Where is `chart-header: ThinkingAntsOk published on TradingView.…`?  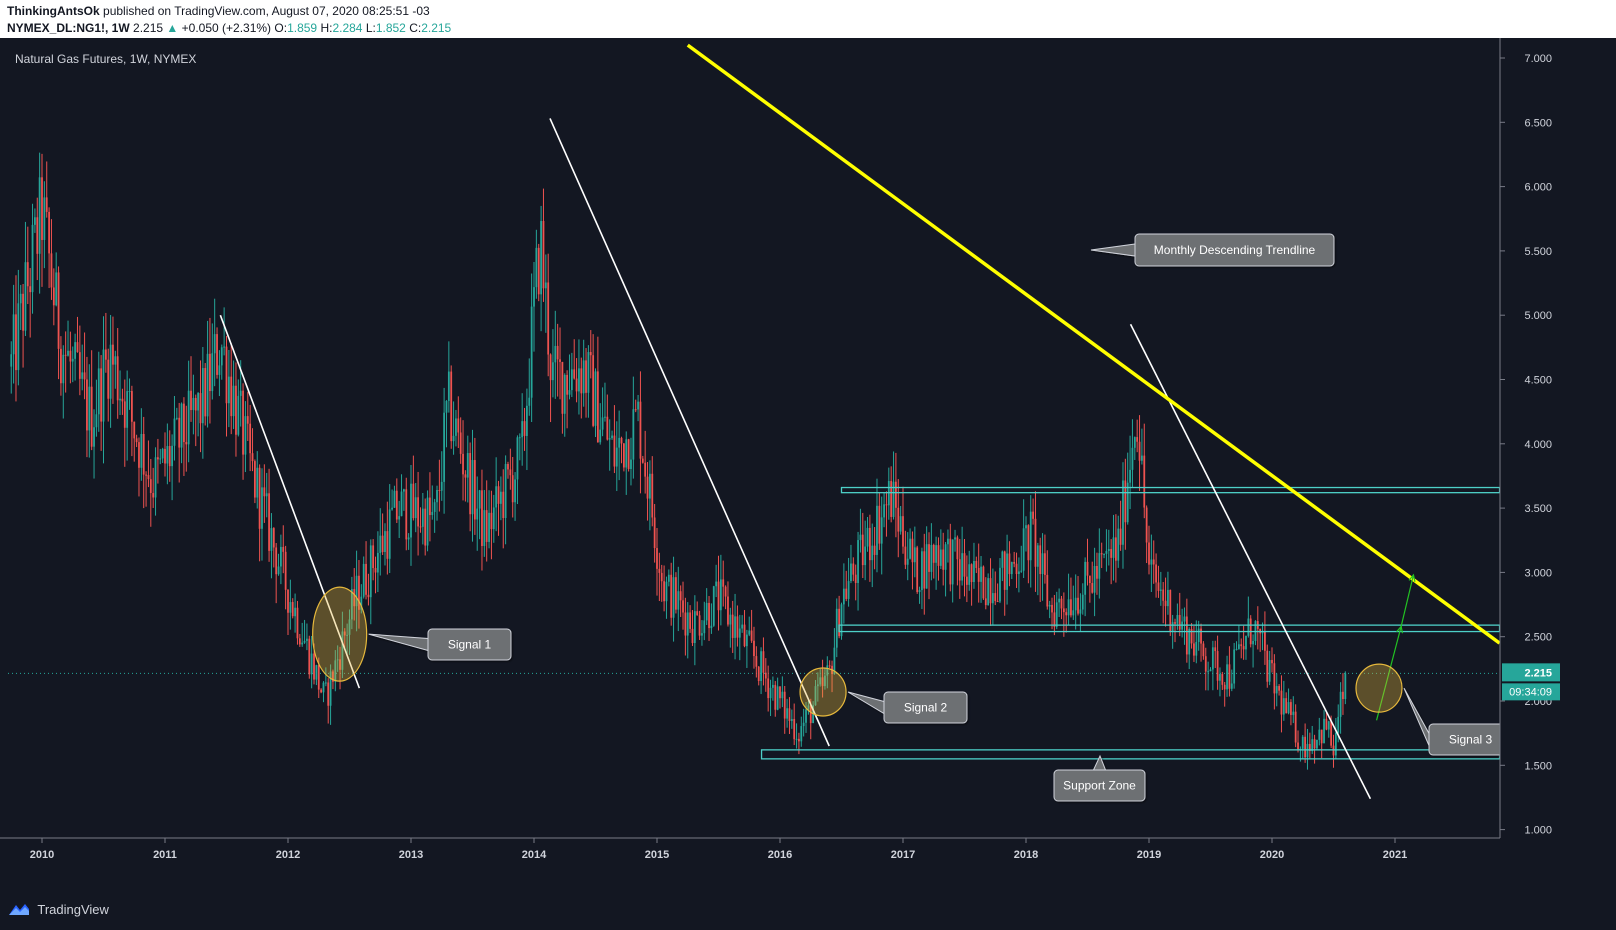 chart-header: ThinkingAntsOk published on TradingView.… is located at coordinates (808, 19).